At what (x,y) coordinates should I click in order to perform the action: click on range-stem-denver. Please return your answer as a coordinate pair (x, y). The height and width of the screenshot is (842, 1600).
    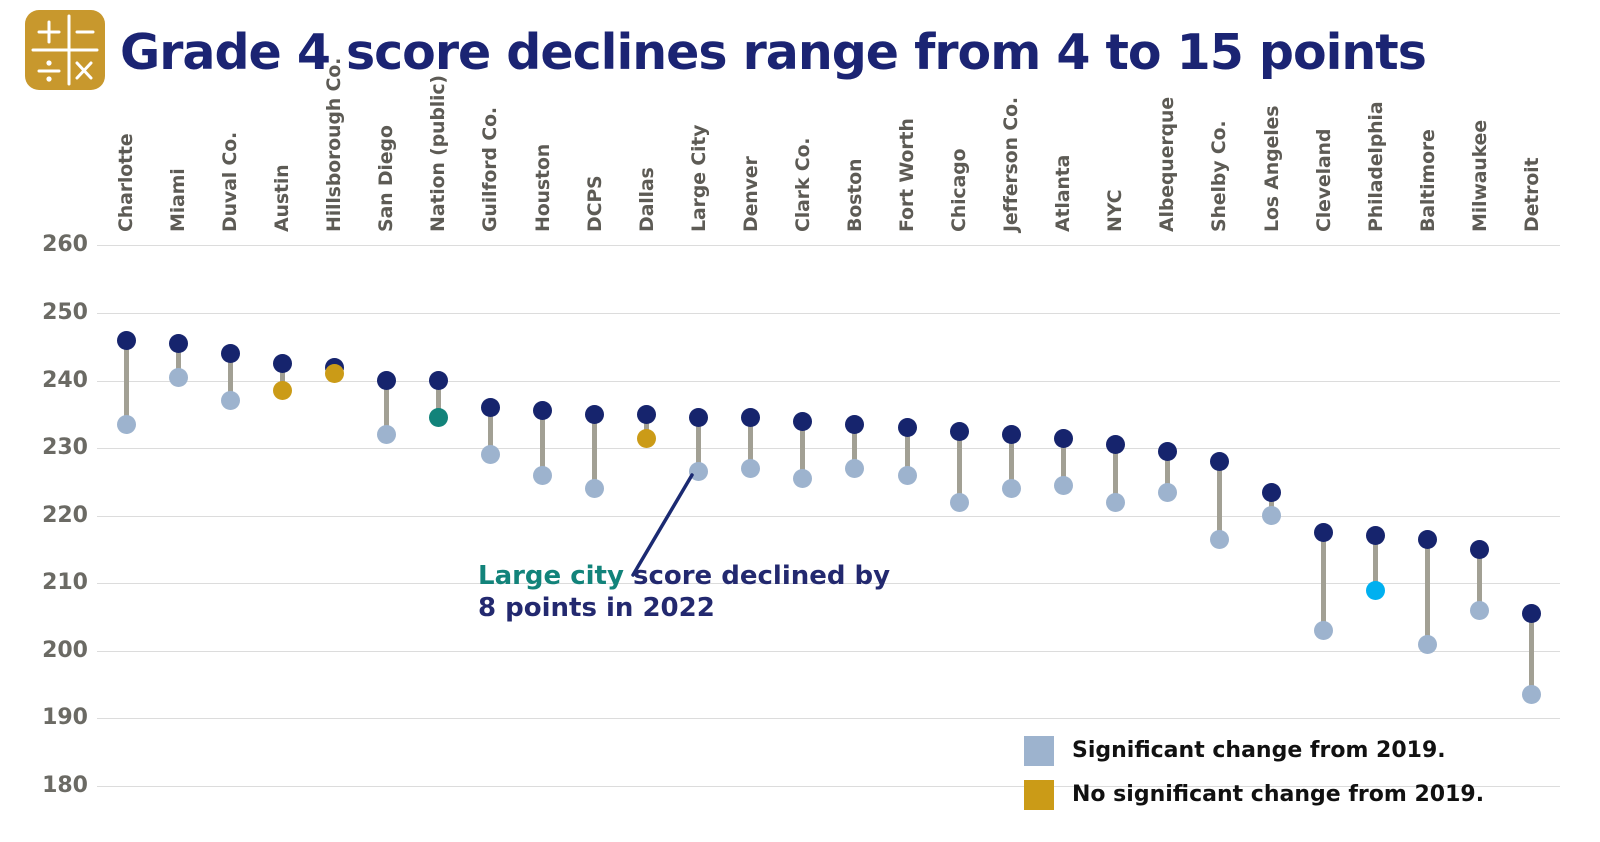
    Looking at the image, I should click on (751, 443).